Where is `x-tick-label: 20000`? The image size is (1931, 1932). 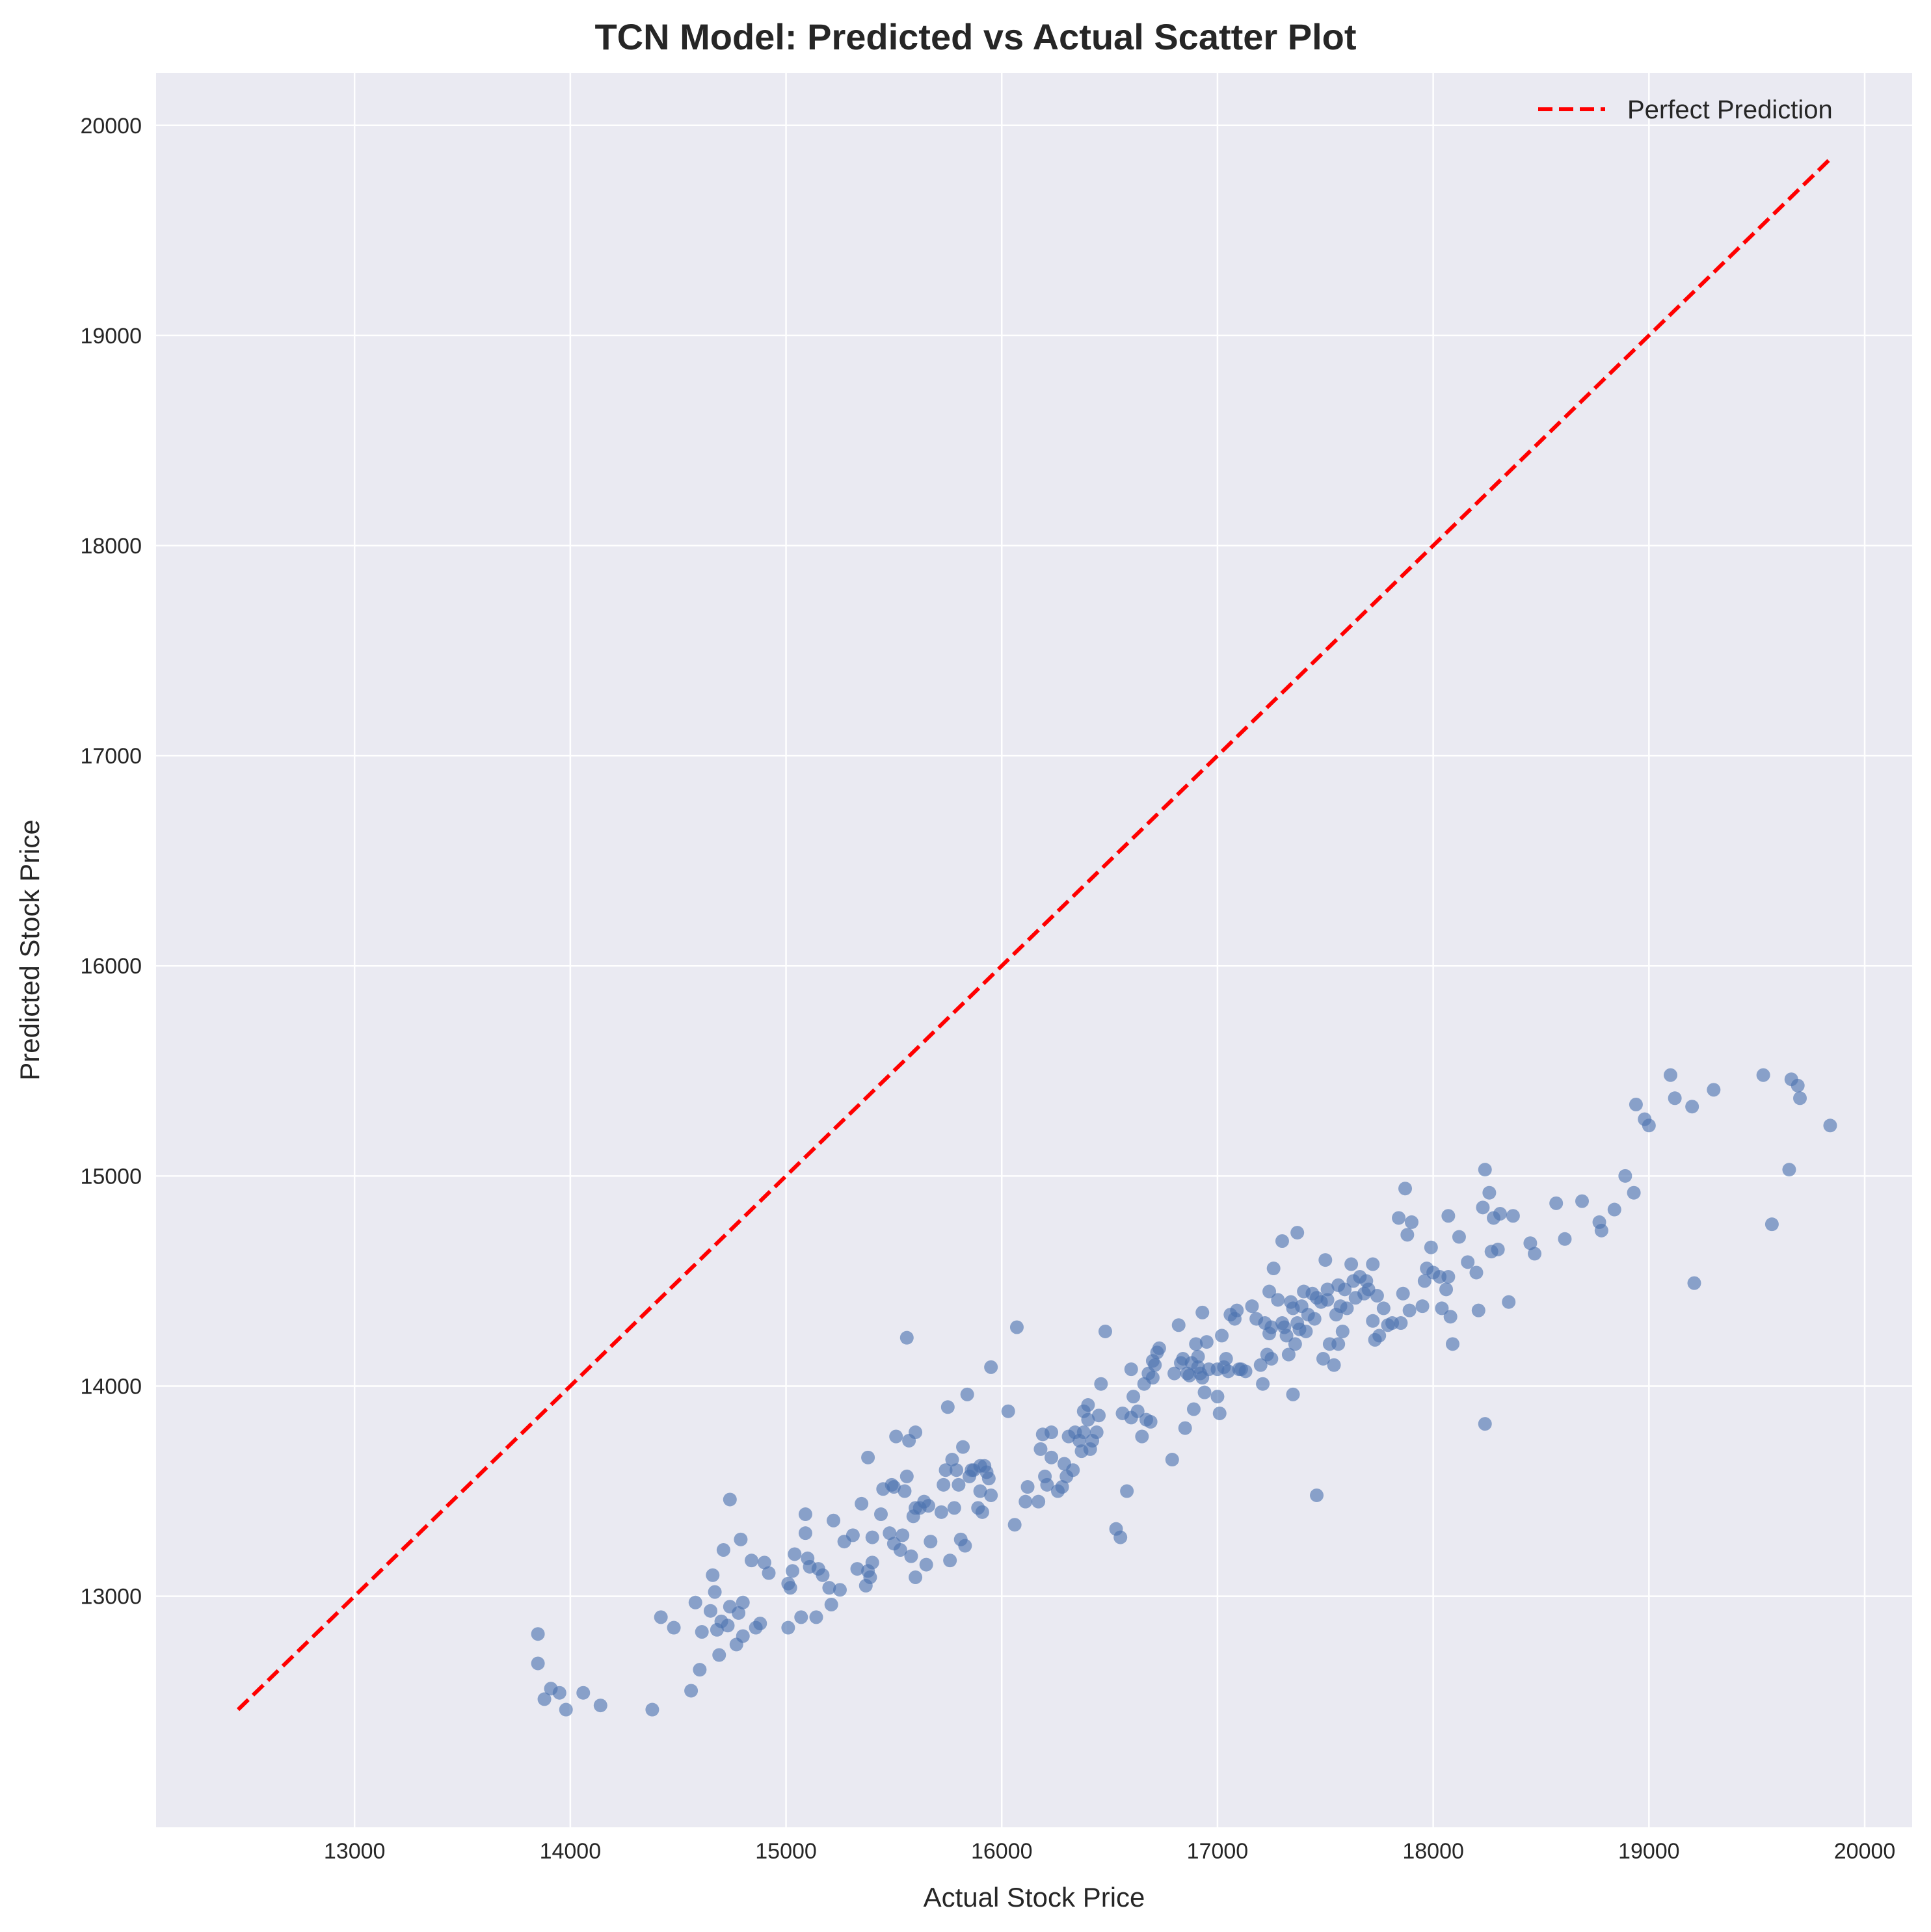
x-tick-label: 20000 is located at coordinates (1865, 1851).